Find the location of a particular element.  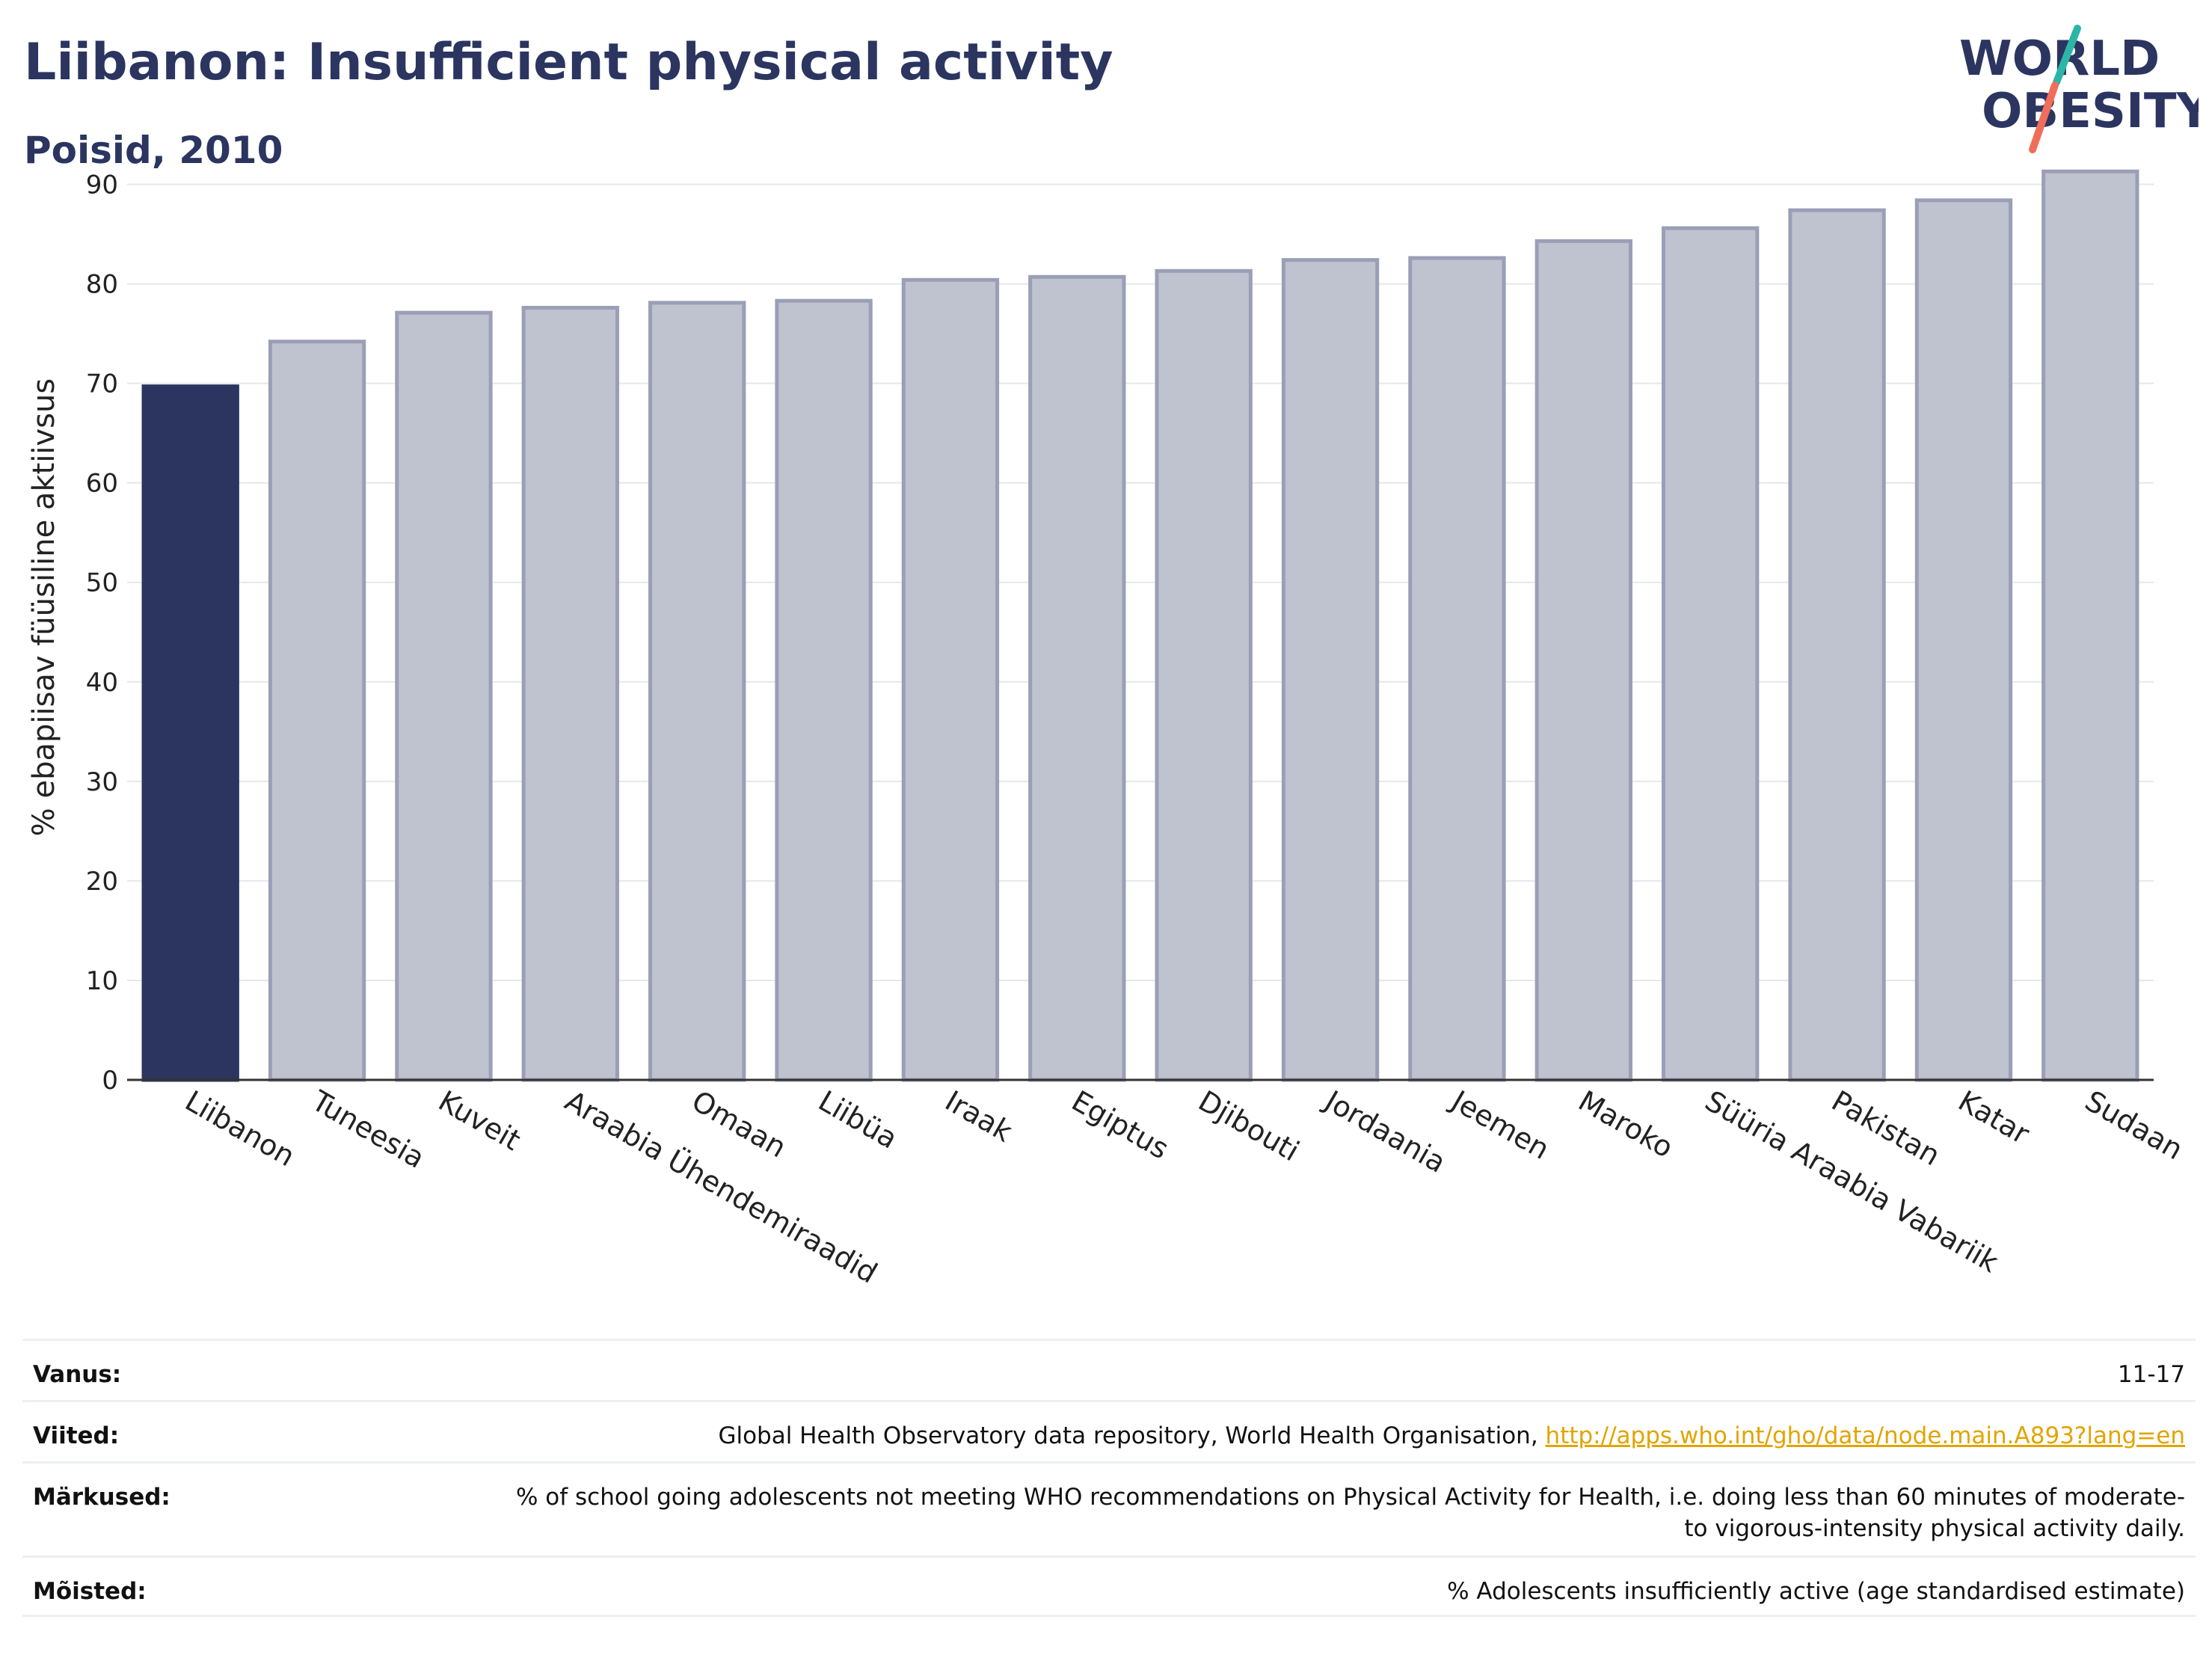

world-obesity-logo: WORLD OBESITY is located at coordinates (2079, 89).